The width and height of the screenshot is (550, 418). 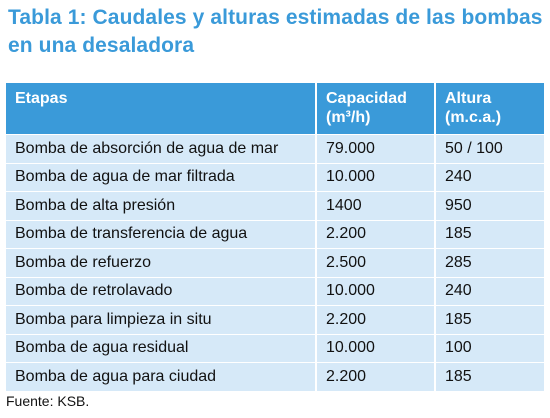 I want to click on cell-altura: 50 / 100, so click(x=474, y=148).